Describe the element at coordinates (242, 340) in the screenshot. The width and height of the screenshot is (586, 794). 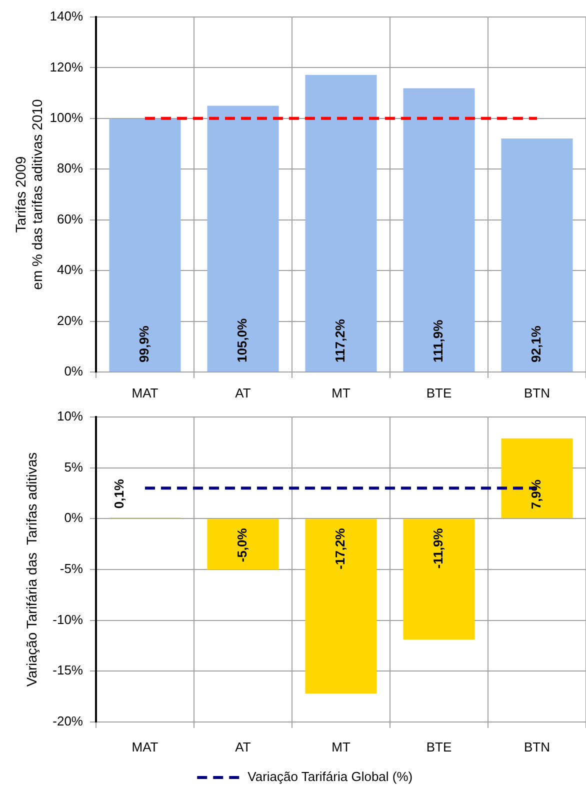
I see `data-label: 105,0%` at that location.